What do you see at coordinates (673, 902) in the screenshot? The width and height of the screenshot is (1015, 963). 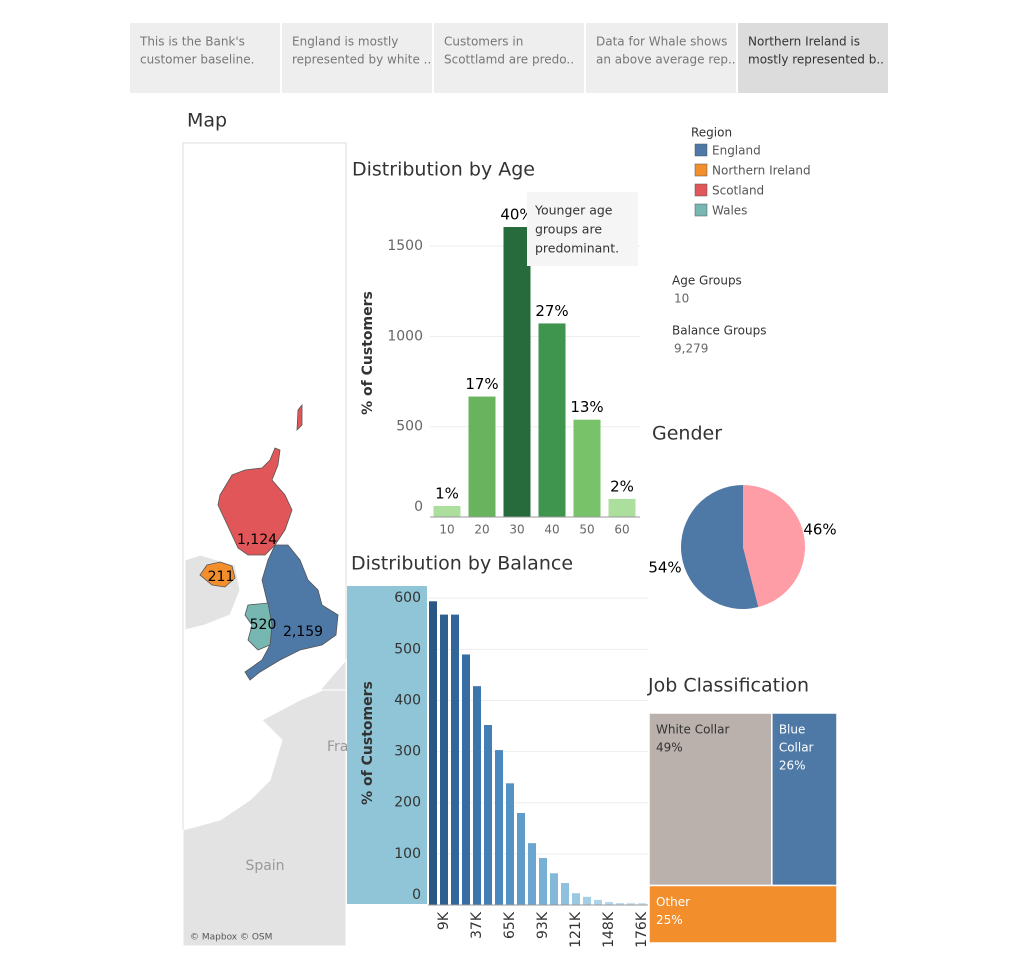 I see `treemap-label: Other` at bounding box center [673, 902].